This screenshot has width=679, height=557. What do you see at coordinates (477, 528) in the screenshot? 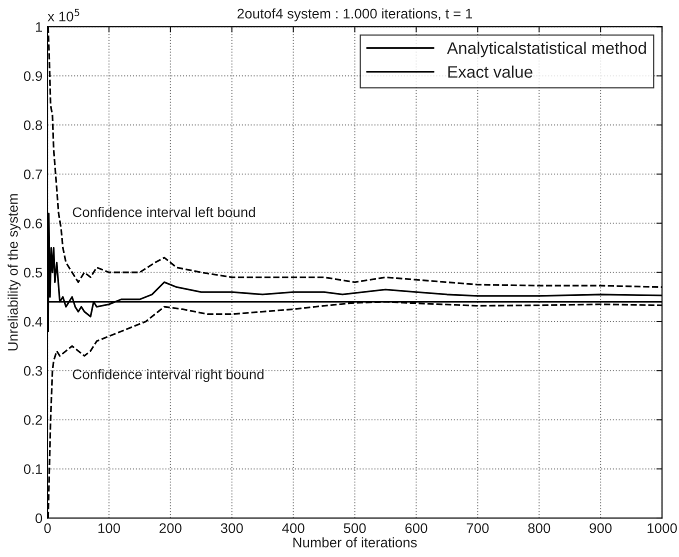
I see `x-tick-label: 700` at bounding box center [477, 528].